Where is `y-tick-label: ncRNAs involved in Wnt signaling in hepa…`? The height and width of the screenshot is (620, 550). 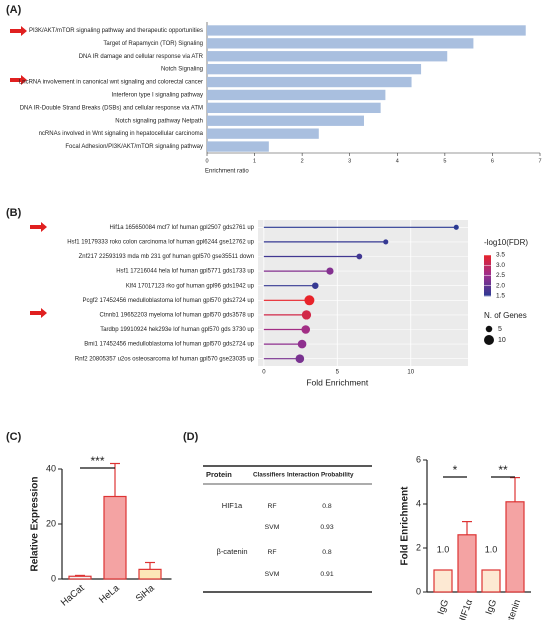 y-tick-label: ncRNAs involved in Wnt signaling in hepa… is located at coordinates (121, 134).